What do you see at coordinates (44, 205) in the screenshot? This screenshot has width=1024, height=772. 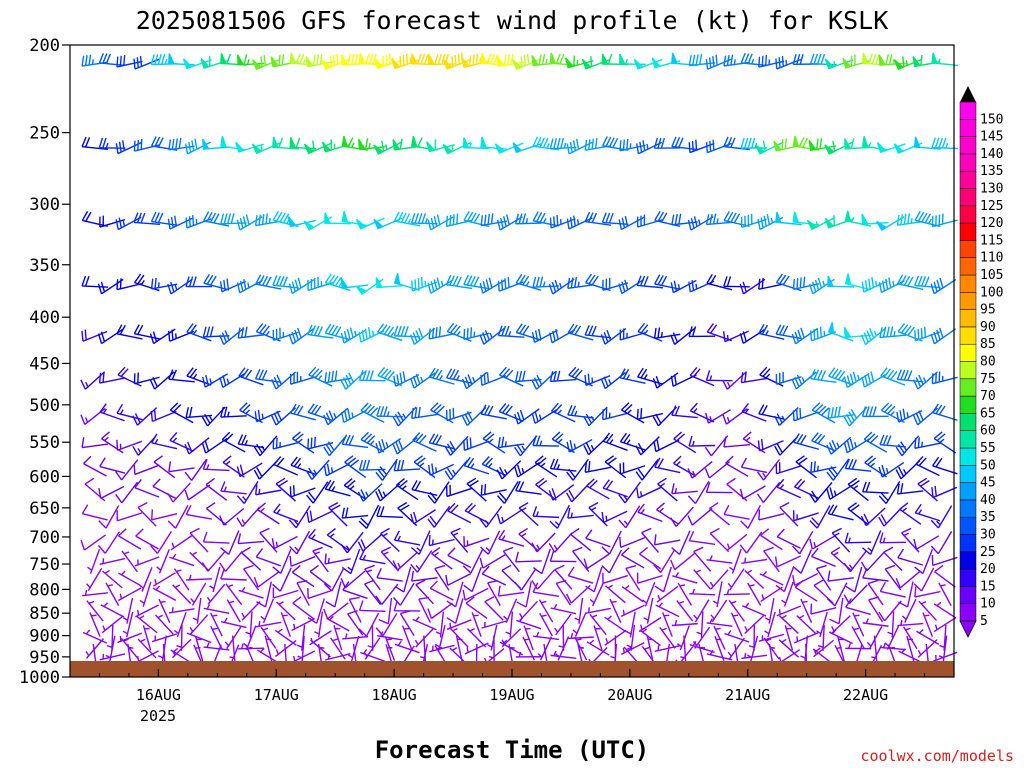 I see `y-tick-label: 300` at bounding box center [44, 205].